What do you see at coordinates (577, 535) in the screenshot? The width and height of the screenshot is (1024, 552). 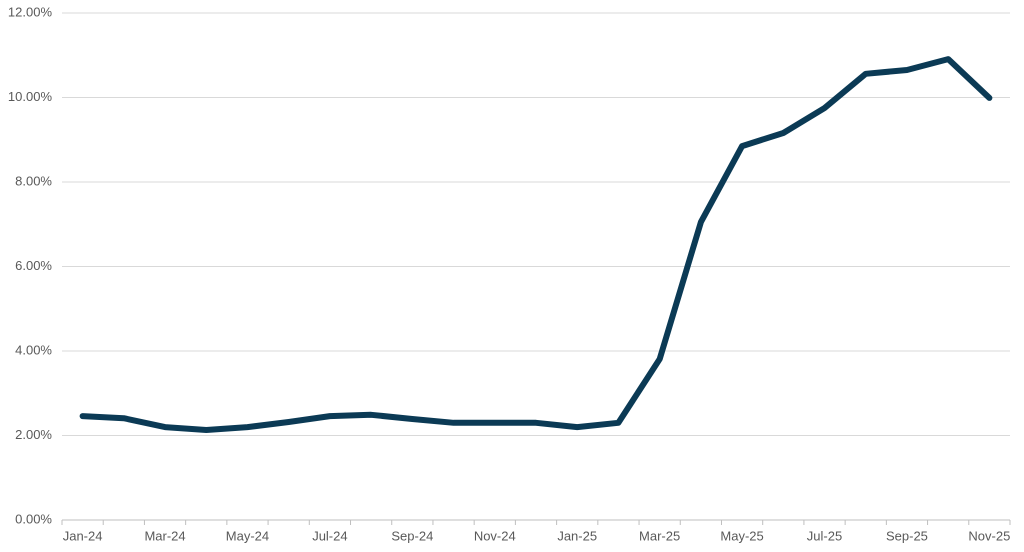 I see `x-tick-label: Jan-25` at bounding box center [577, 535].